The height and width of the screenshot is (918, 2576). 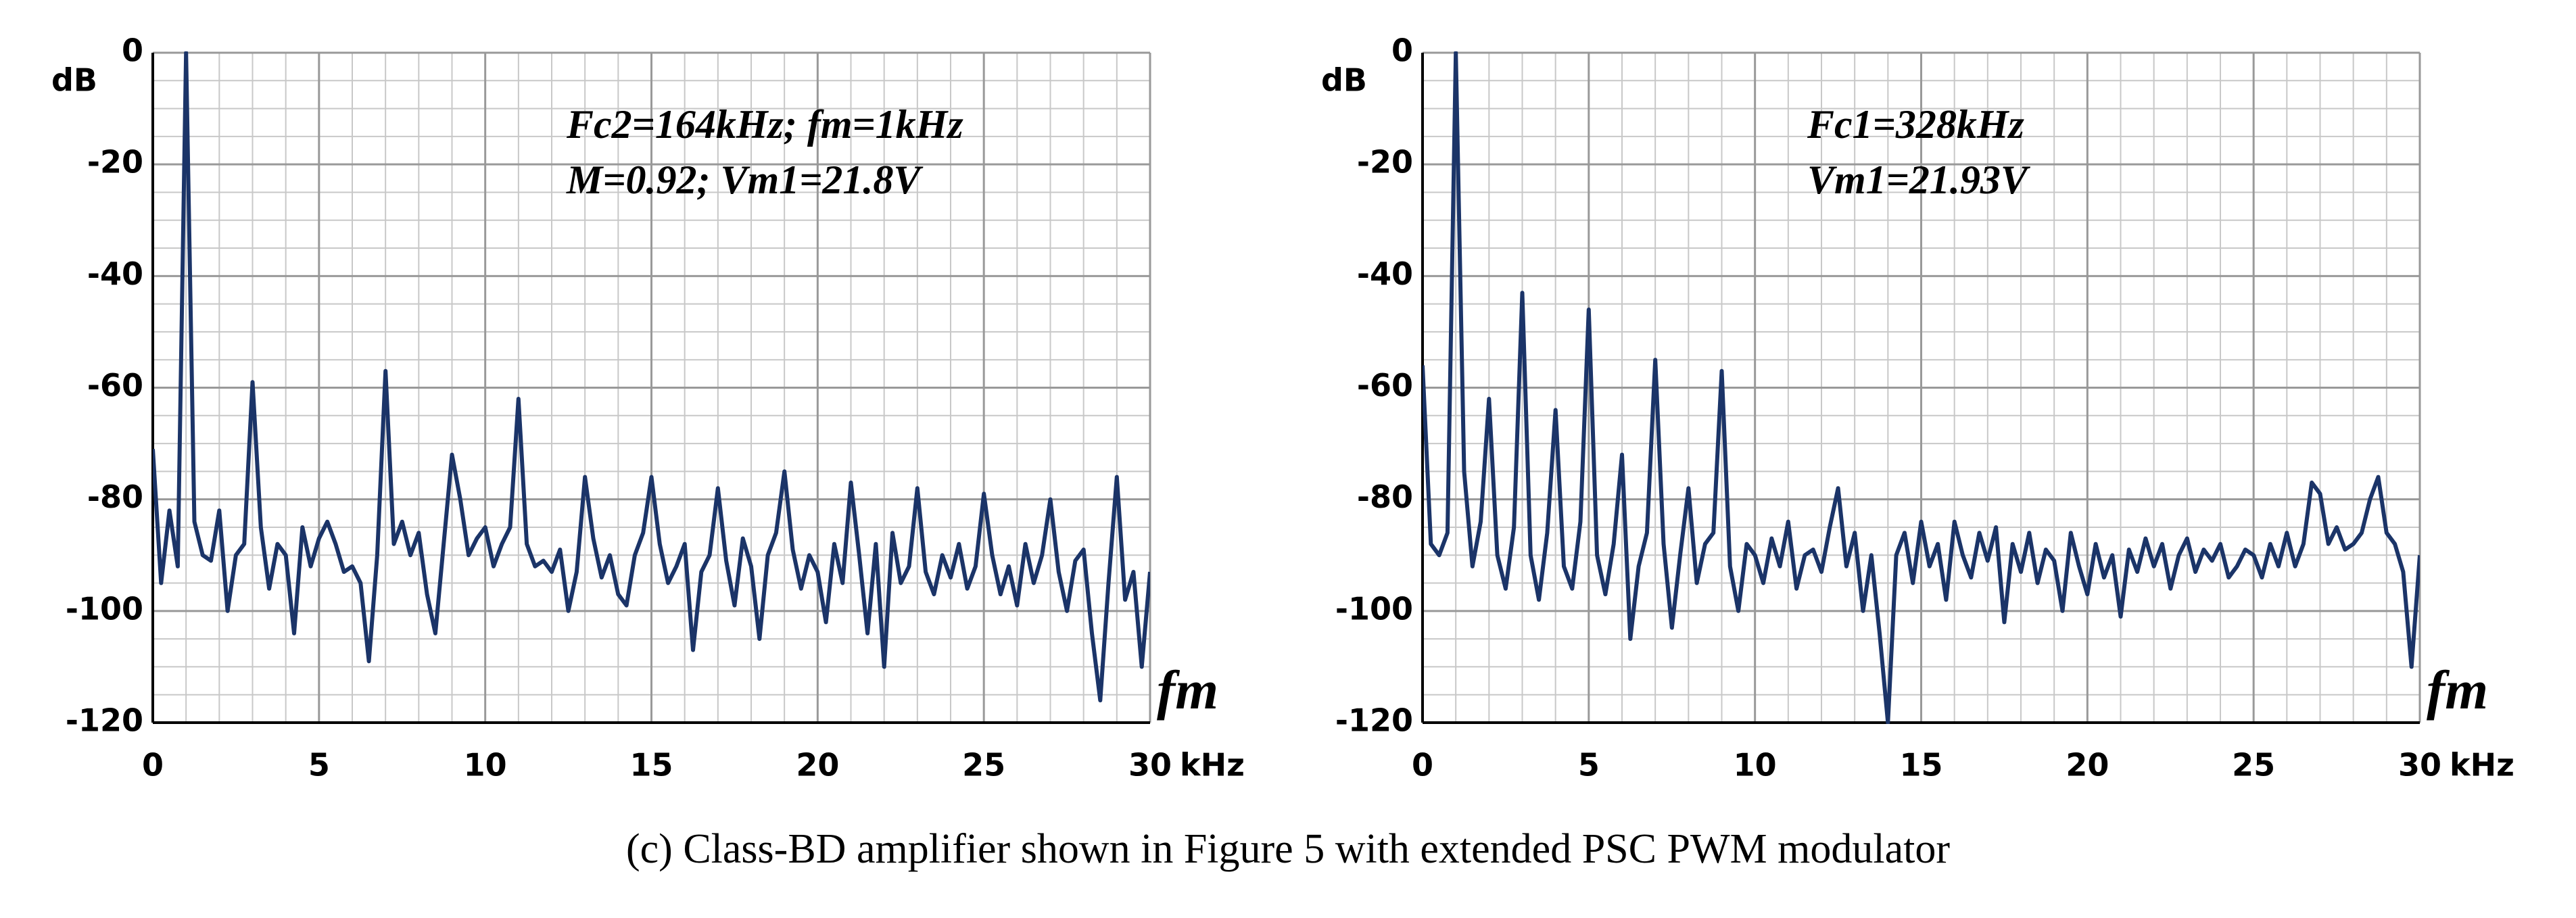 What do you see at coordinates (1916, 124) in the screenshot?
I see `annotation: Fc1=328kHz` at bounding box center [1916, 124].